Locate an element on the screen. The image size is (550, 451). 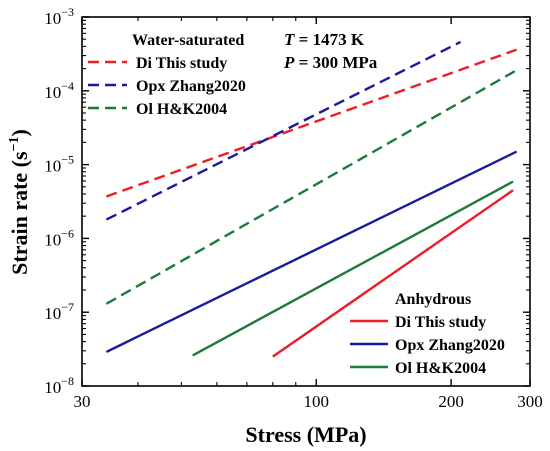
x-tick-label: 100 is located at coordinates (316, 401).